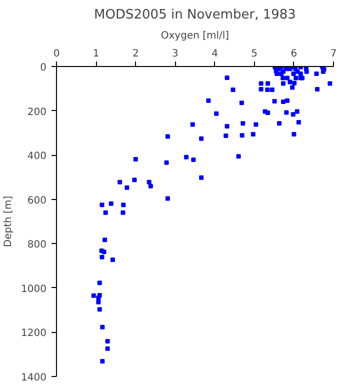 The image size is (345, 384). Describe the element at coordinates (34, 378) in the screenshot. I see `y-tick-label: 1400` at that location.